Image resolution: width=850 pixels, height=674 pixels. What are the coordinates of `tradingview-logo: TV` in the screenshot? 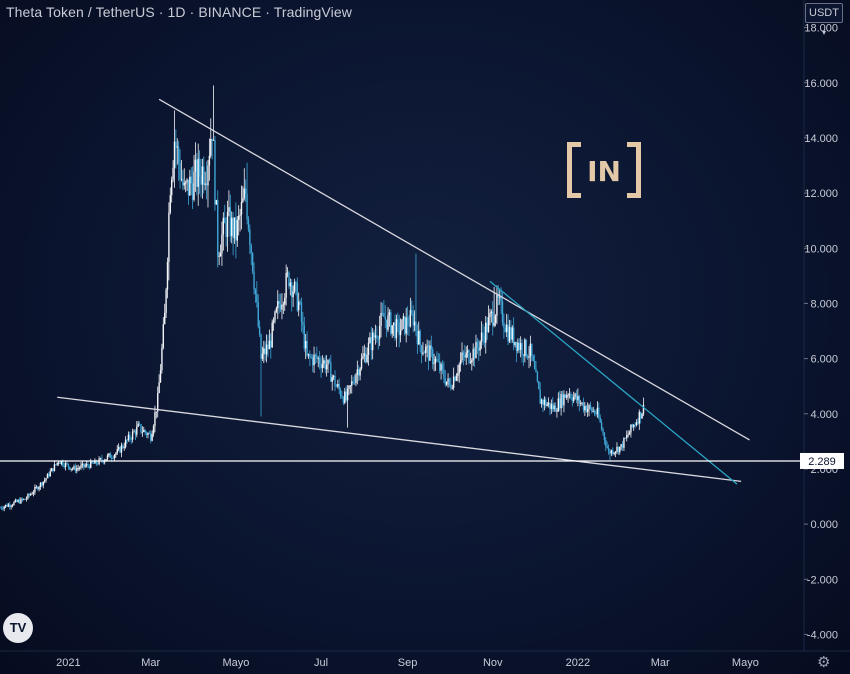 It's located at (18, 628).